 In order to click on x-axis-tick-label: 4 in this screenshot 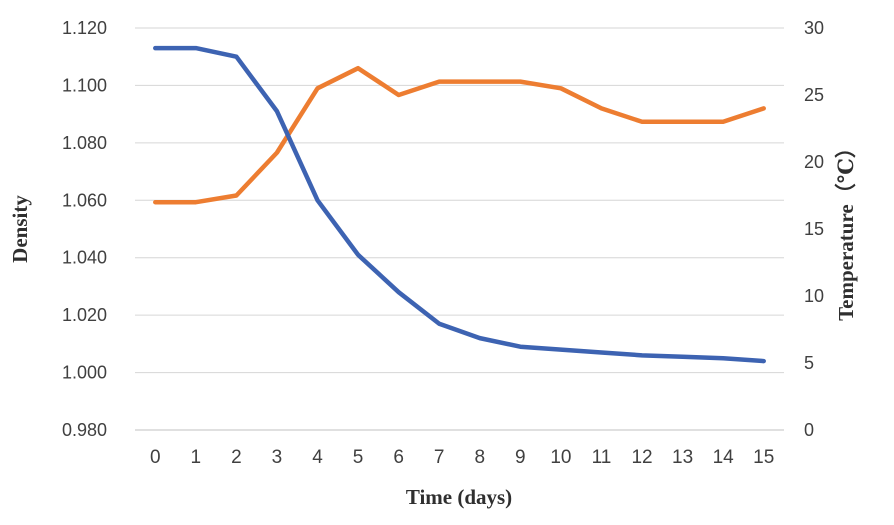, I will do `click(317, 457)`.